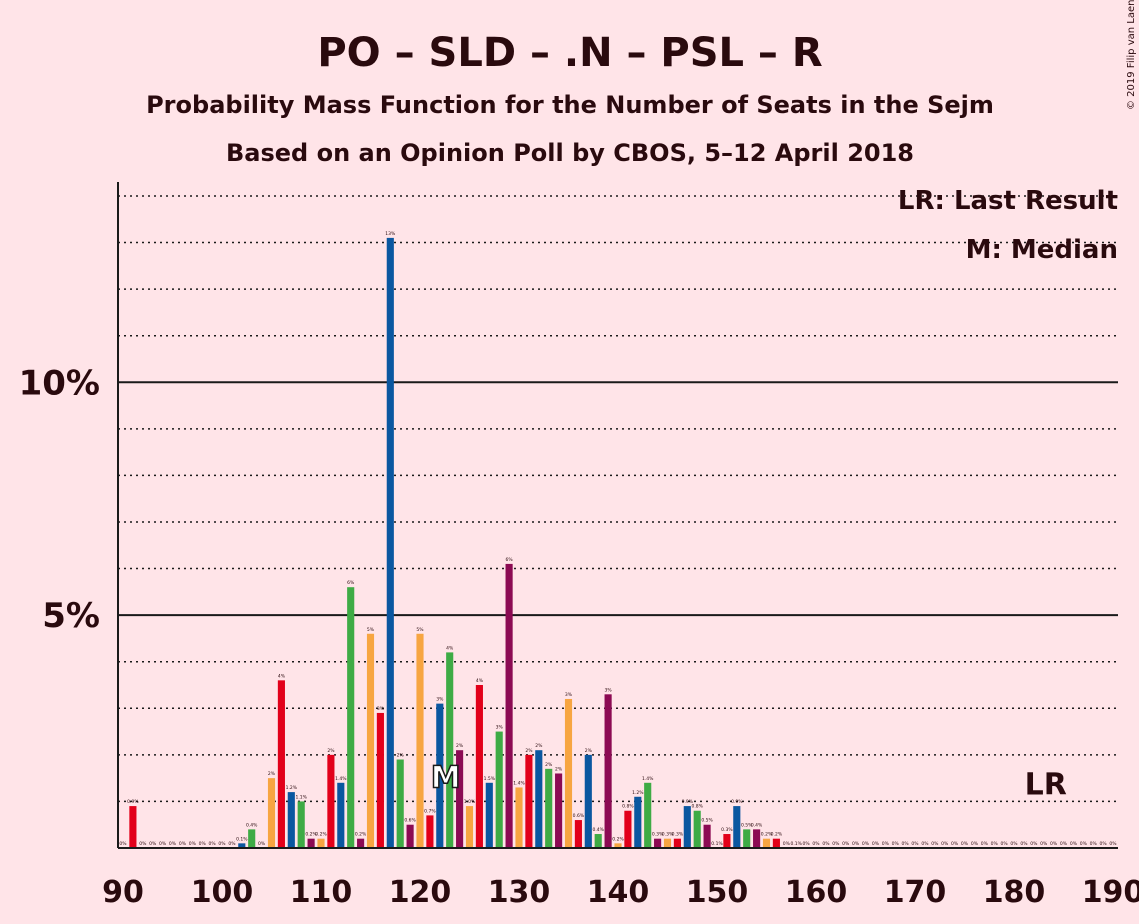  What do you see at coordinates (510, 560) in the screenshot?
I see `bar-label-129: 6%` at bounding box center [510, 560].